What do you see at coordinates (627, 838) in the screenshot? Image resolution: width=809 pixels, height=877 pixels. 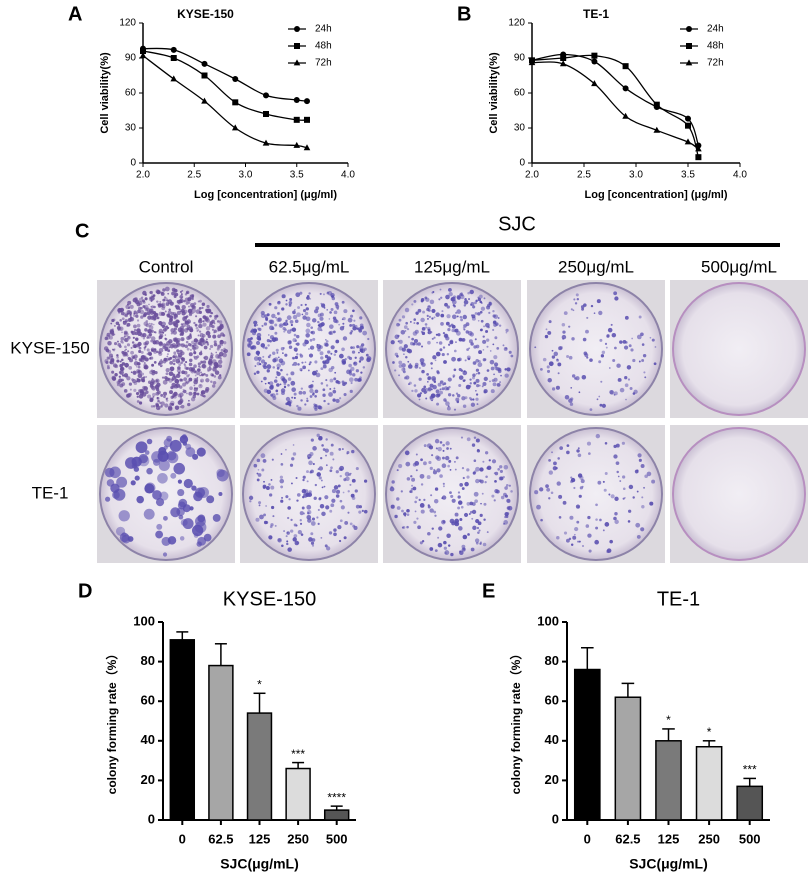 I see `x-tick-label: 62.5` at bounding box center [627, 838].